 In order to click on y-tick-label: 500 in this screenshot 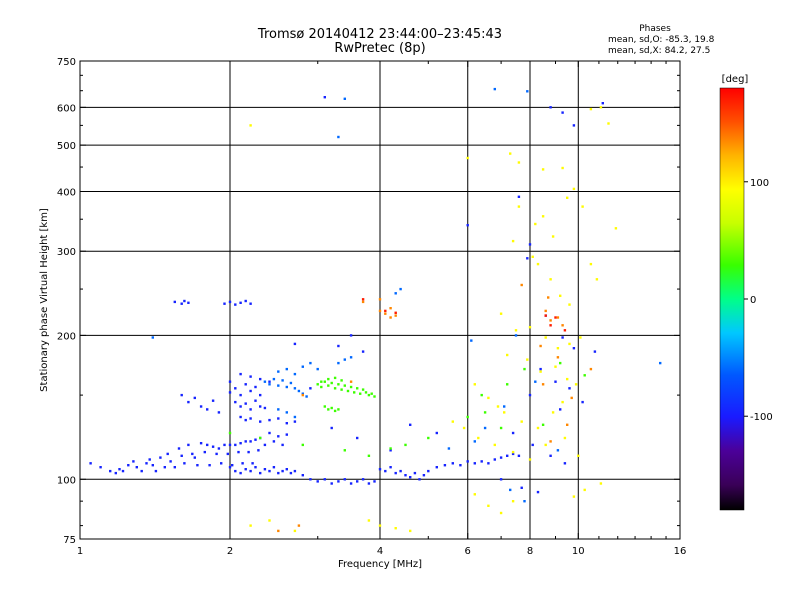, I will do `click(66, 146)`.